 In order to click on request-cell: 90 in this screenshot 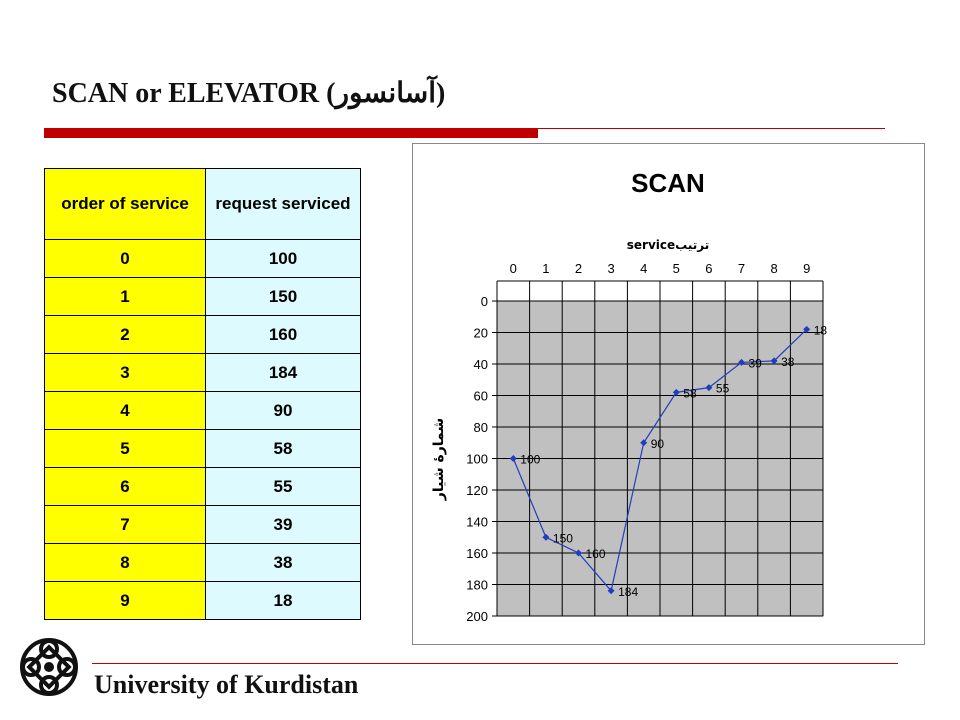, I will do `click(283, 410)`.